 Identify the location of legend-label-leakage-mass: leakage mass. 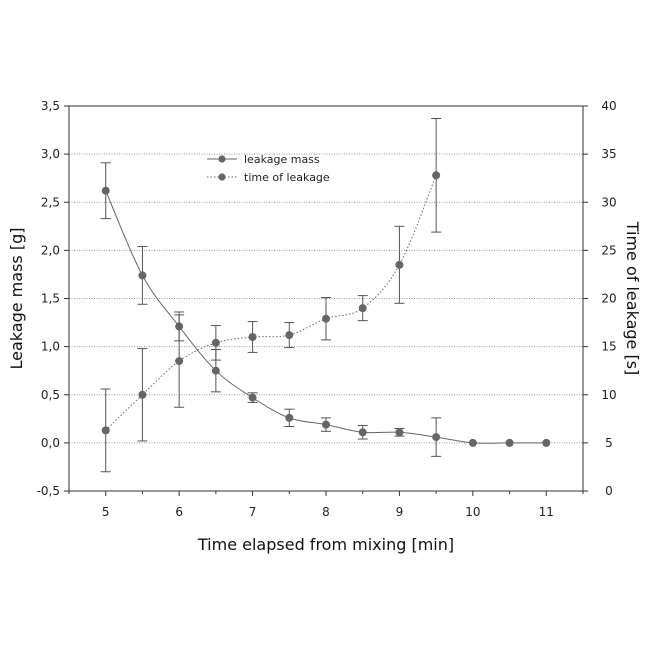
(282, 159).